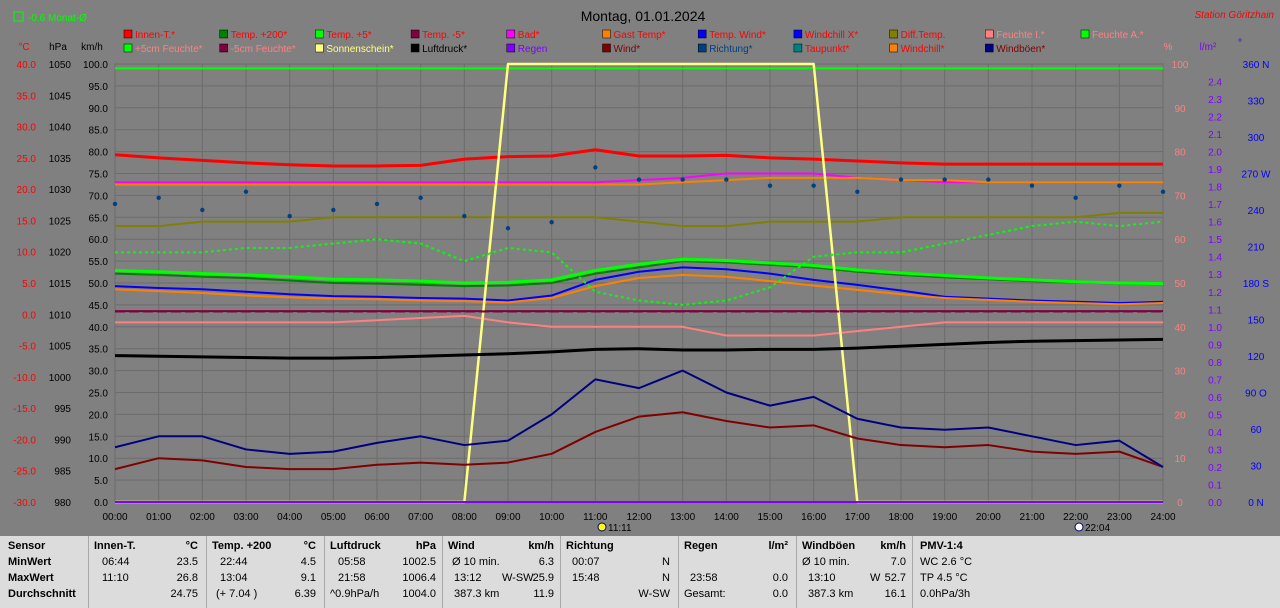  Describe the element at coordinates (1118, 35) in the screenshot. I see `legend-label: Feuchte A.*` at that location.